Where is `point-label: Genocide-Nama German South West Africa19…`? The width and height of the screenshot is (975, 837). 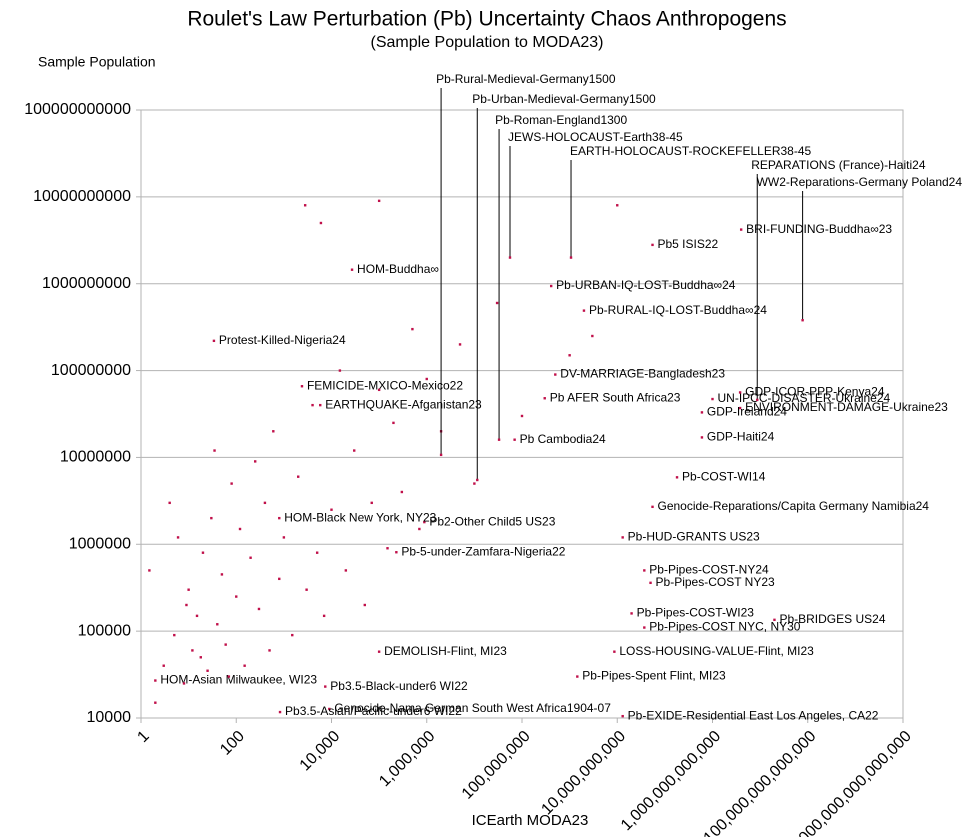 point-label: Genocide-Nama German South West Africa19… is located at coordinates (472, 708).